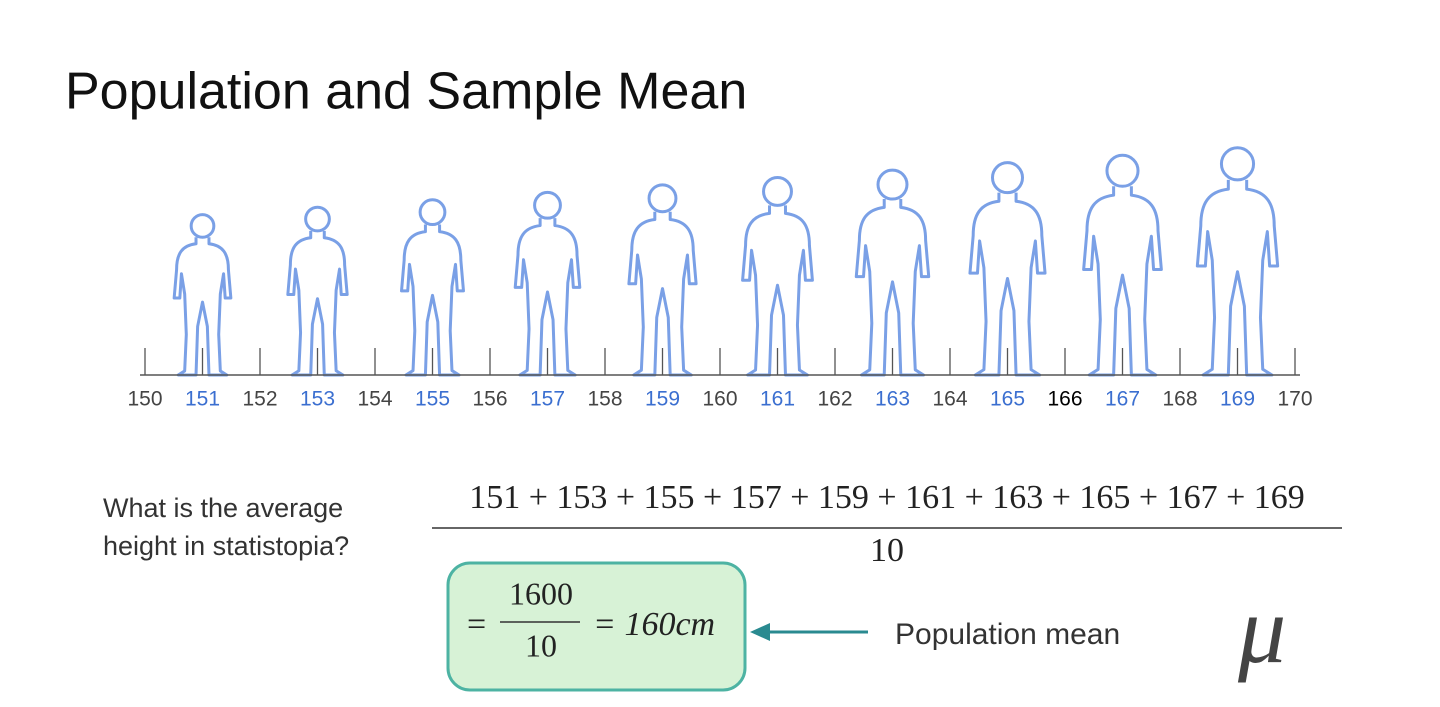  I want to click on tick-label: 161, so click(777, 399).